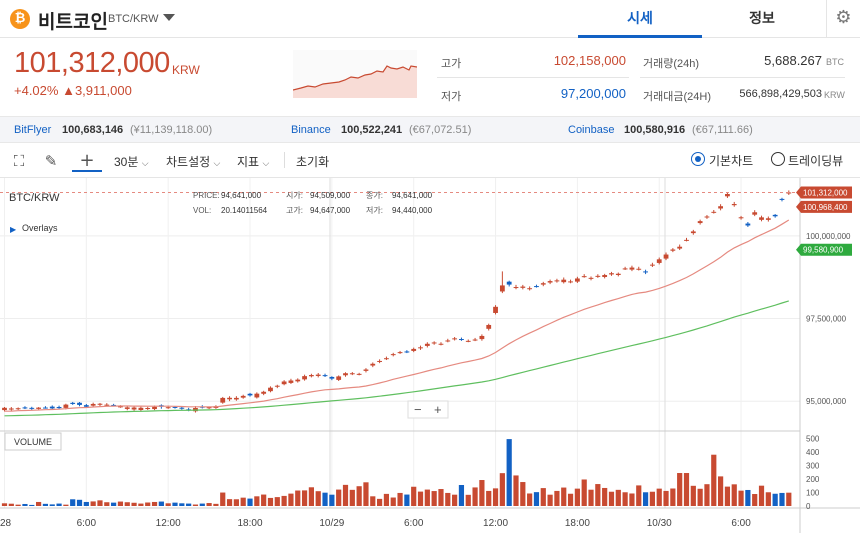 Image resolution: width=860 pixels, height=533 pixels. I want to click on x-tick-label: 28, so click(6, 523).